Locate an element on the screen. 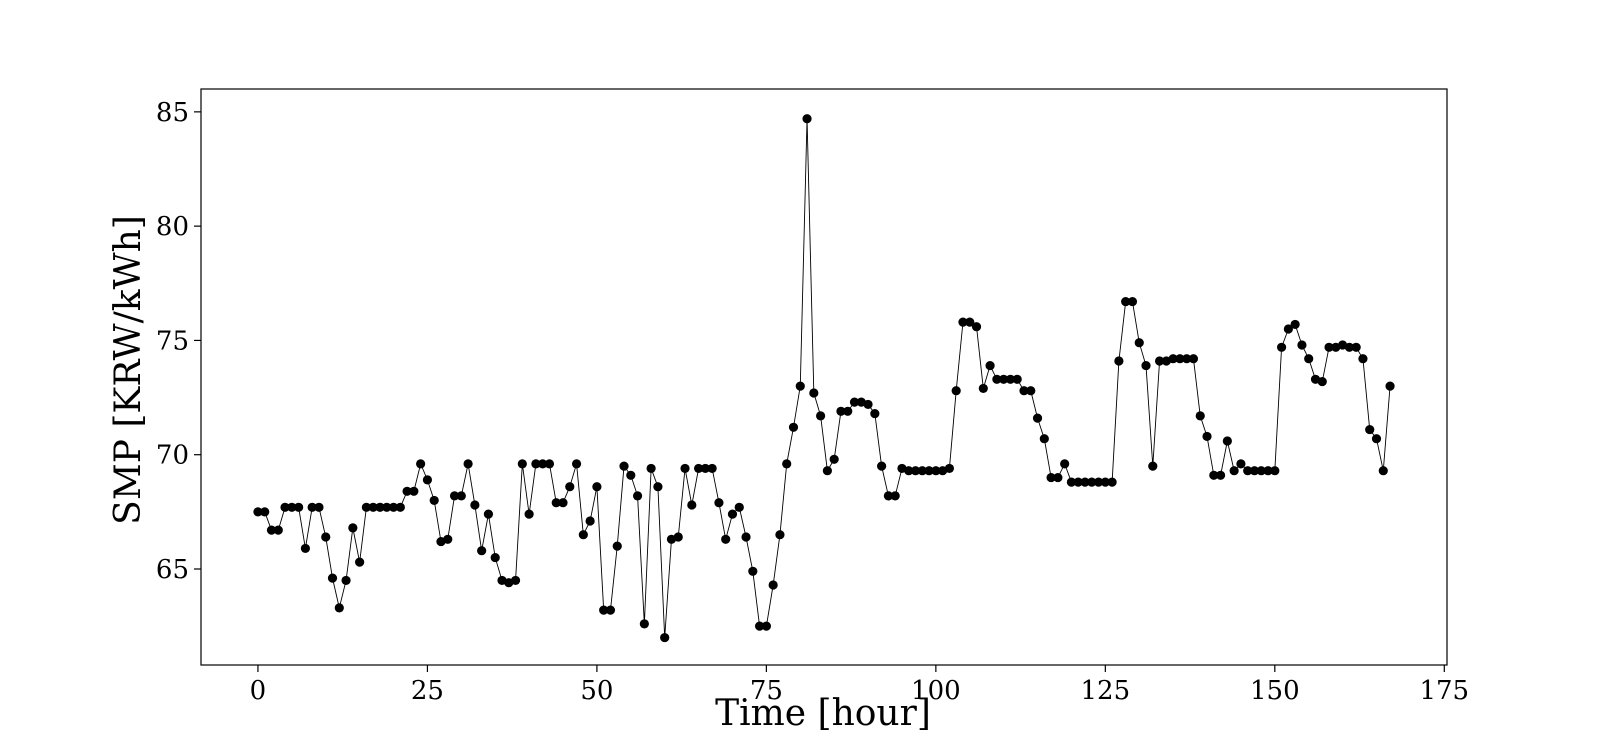 The image size is (1600, 744). y-tick-label: 80 is located at coordinates (172, 227).